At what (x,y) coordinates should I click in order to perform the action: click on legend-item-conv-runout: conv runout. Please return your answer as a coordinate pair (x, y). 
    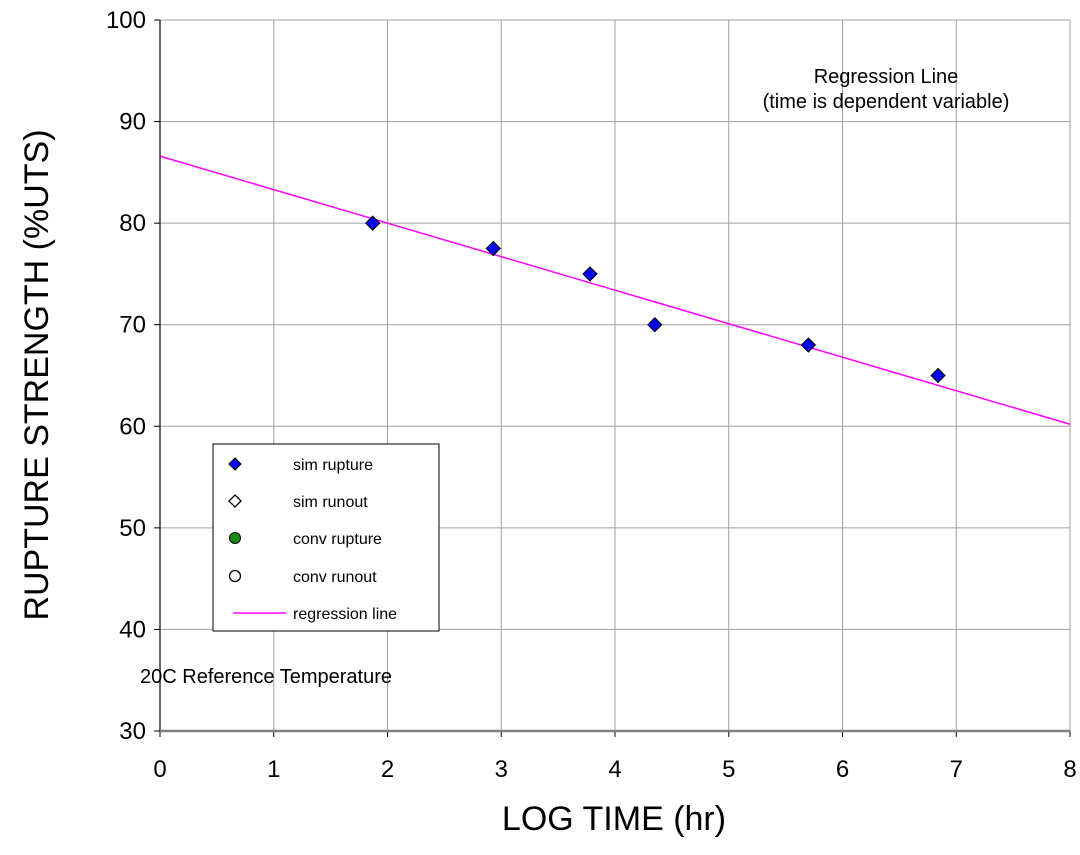
    Looking at the image, I should click on (302, 577).